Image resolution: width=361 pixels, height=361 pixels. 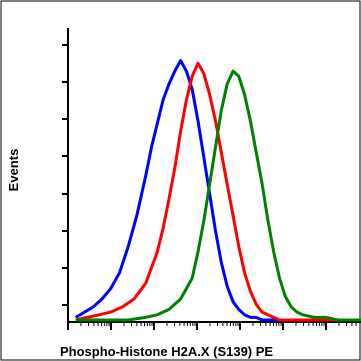 What do you see at coordinates (13, 170) in the screenshot?
I see `y-axis-label: Events` at bounding box center [13, 170].